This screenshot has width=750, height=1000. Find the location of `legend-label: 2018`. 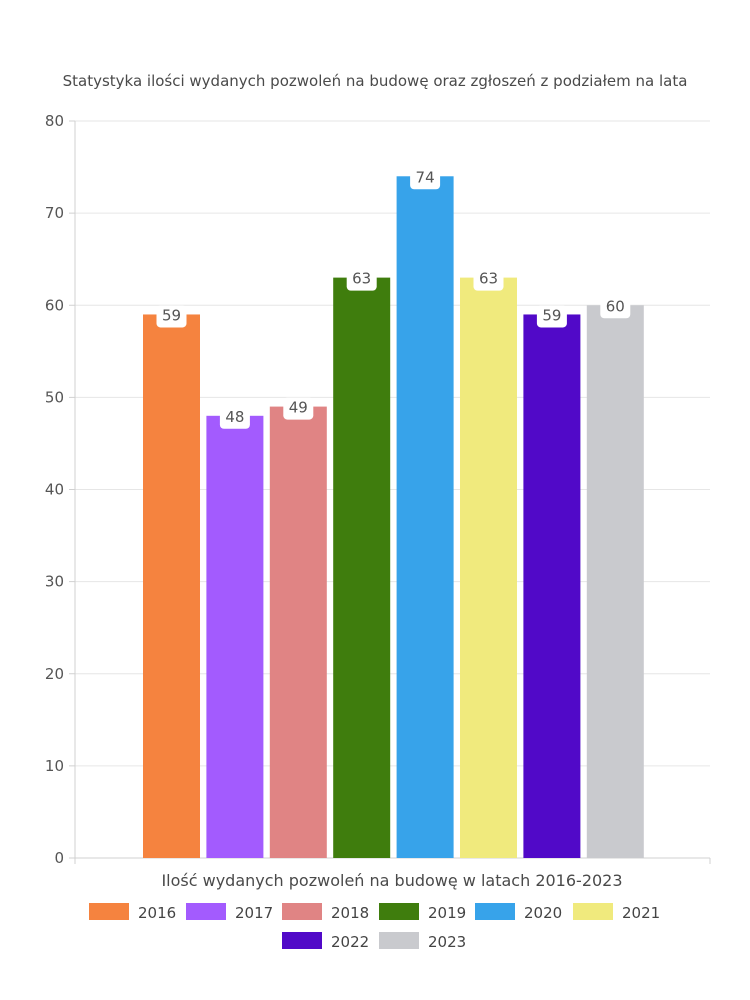

legend-label: 2018 is located at coordinates (350, 913).